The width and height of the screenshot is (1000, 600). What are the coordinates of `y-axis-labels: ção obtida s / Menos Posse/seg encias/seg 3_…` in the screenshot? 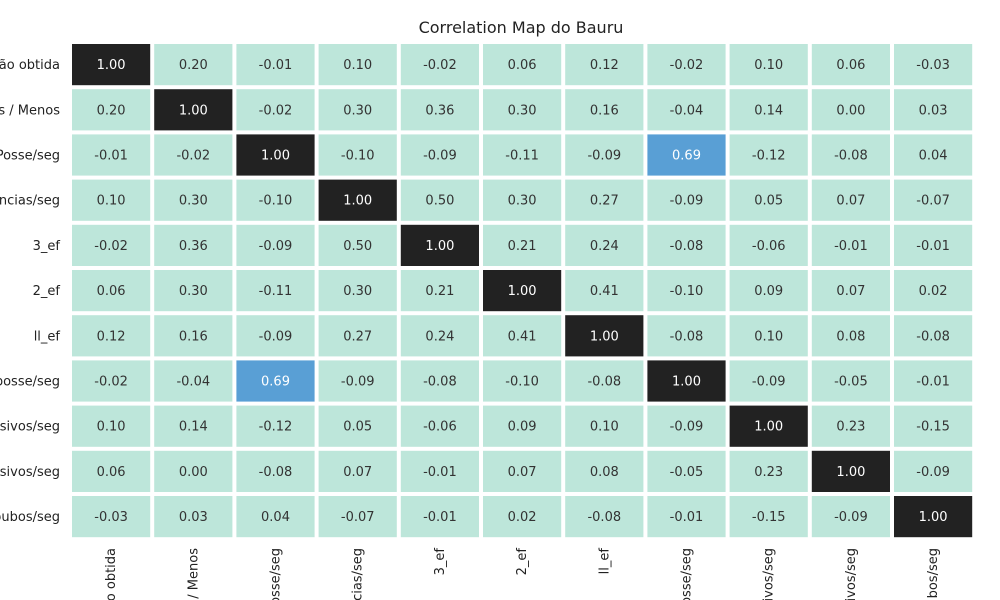 It's located at (30, 291).